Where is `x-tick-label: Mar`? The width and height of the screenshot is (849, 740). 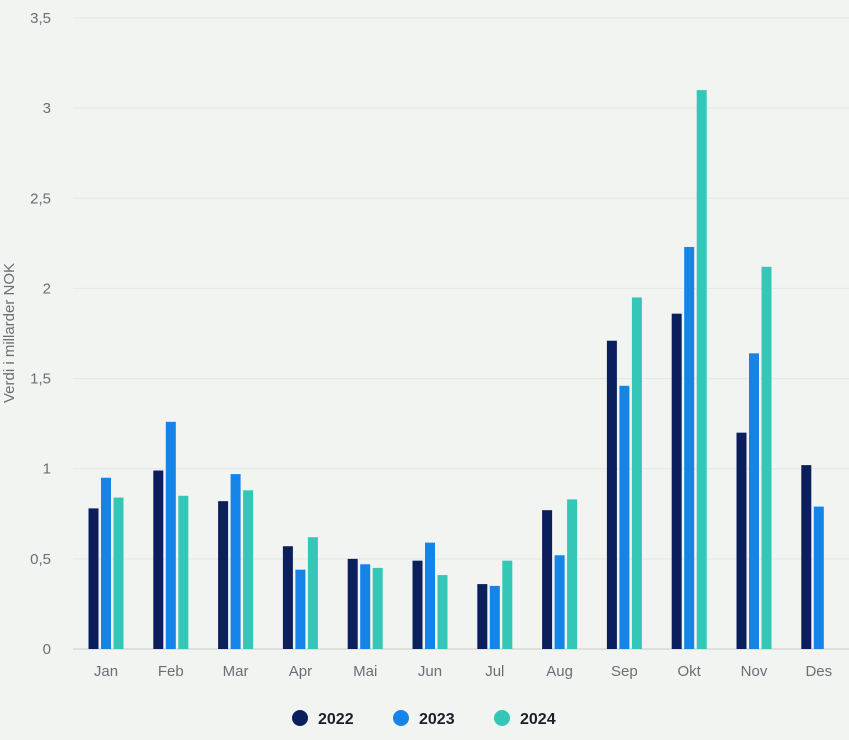 x-tick-label: Mar is located at coordinates (236, 671).